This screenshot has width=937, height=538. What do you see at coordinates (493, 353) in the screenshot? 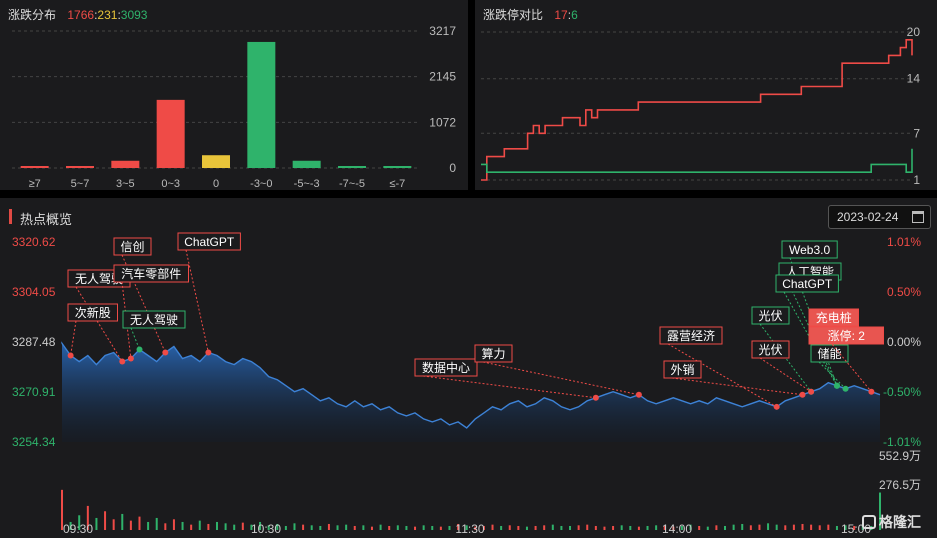
I see `annotation-label: 算力` at bounding box center [493, 353].